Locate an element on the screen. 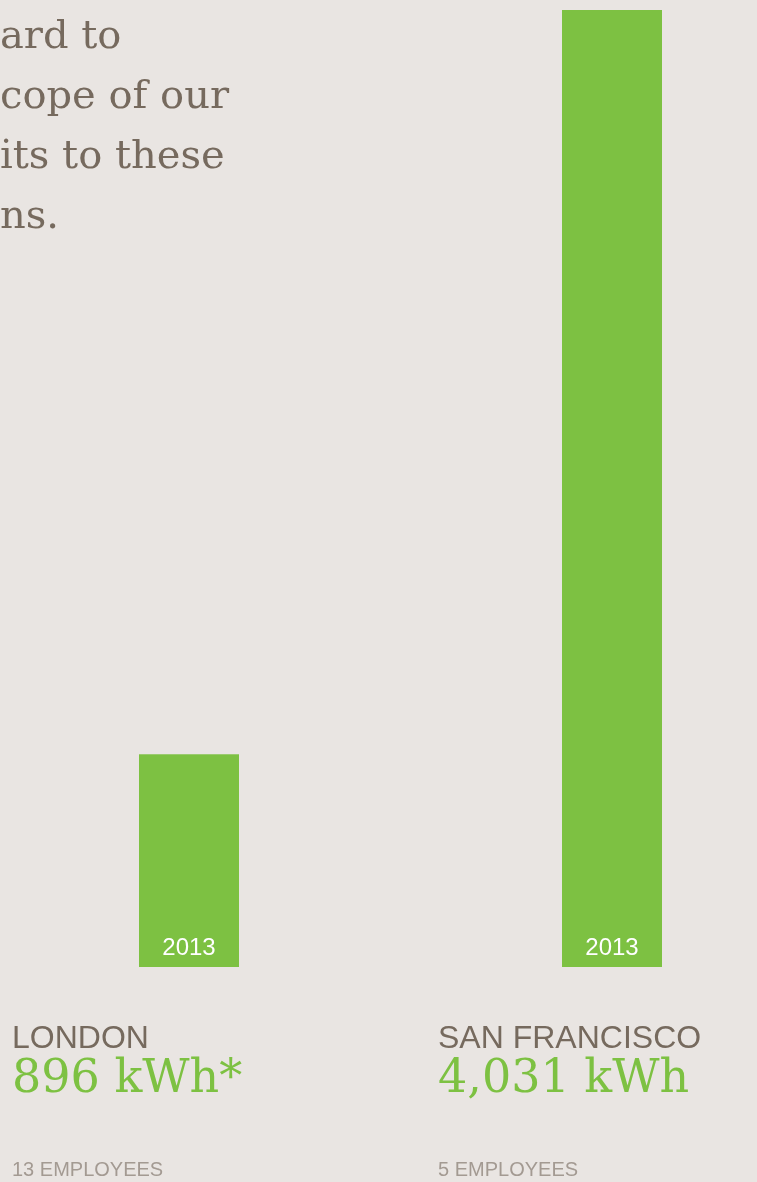 The image size is (757, 1182). annotation: its to these is located at coordinates (112, 154).